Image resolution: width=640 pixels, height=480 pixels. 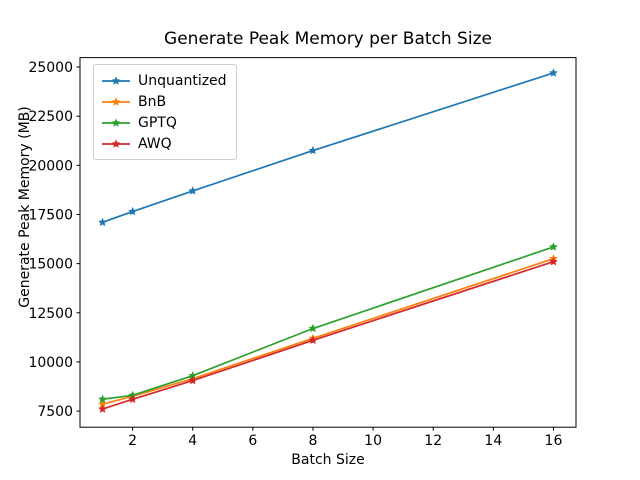 I want to click on y-axis-label: Generate Peak Memory (MB), so click(x=25, y=207).